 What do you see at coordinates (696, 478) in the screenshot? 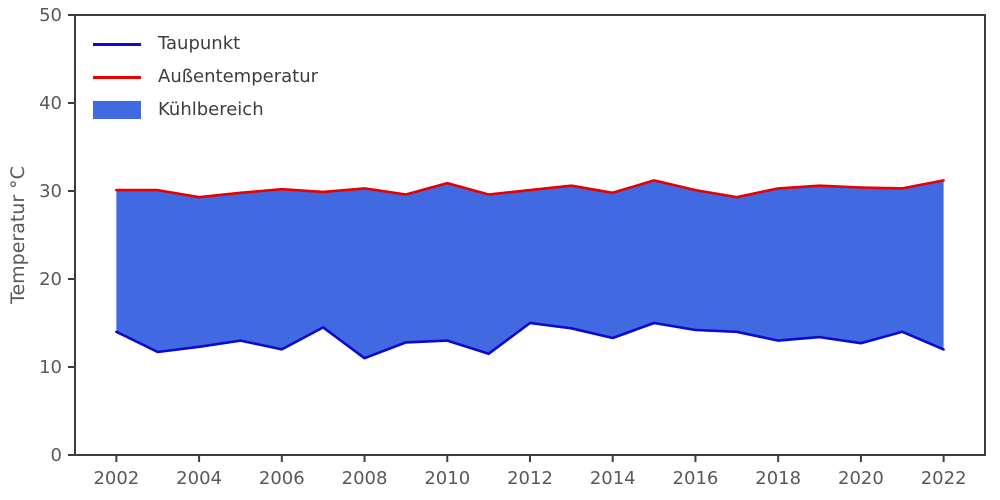
I see `svg-text: 2016` at bounding box center [696, 478].